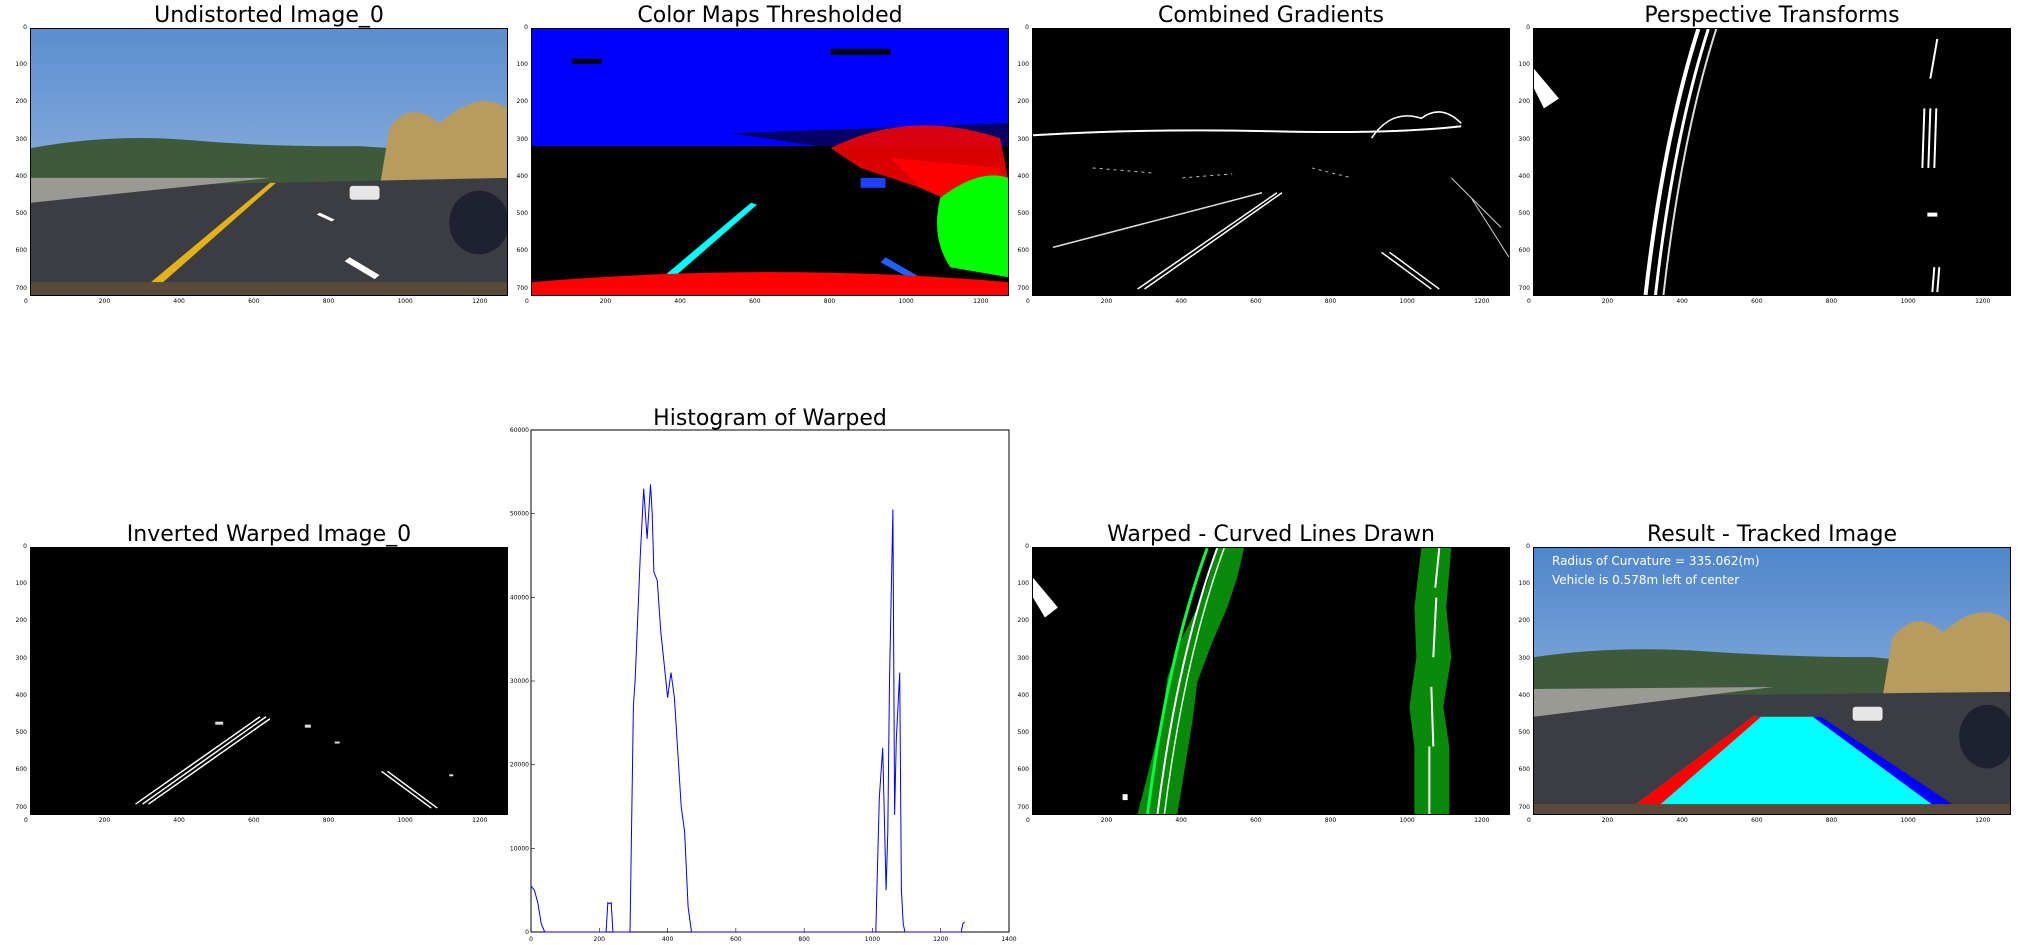 The height and width of the screenshot is (945, 2018). What do you see at coordinates (1772, 534) in the screenshot?
I see `panel-title: Result - Tracked Image` at bounding box center [1772, 534].